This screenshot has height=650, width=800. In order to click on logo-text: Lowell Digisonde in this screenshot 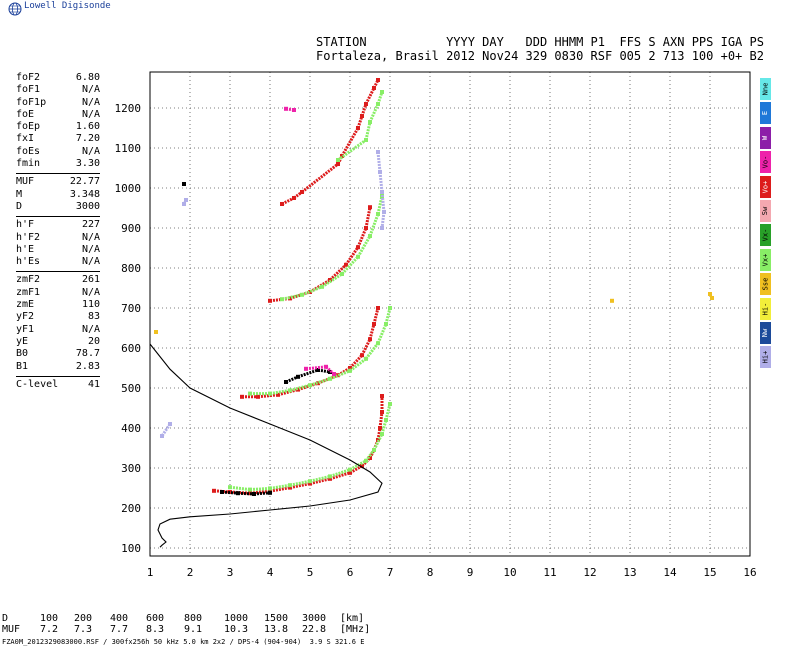, I will do `click(67, 6)`.